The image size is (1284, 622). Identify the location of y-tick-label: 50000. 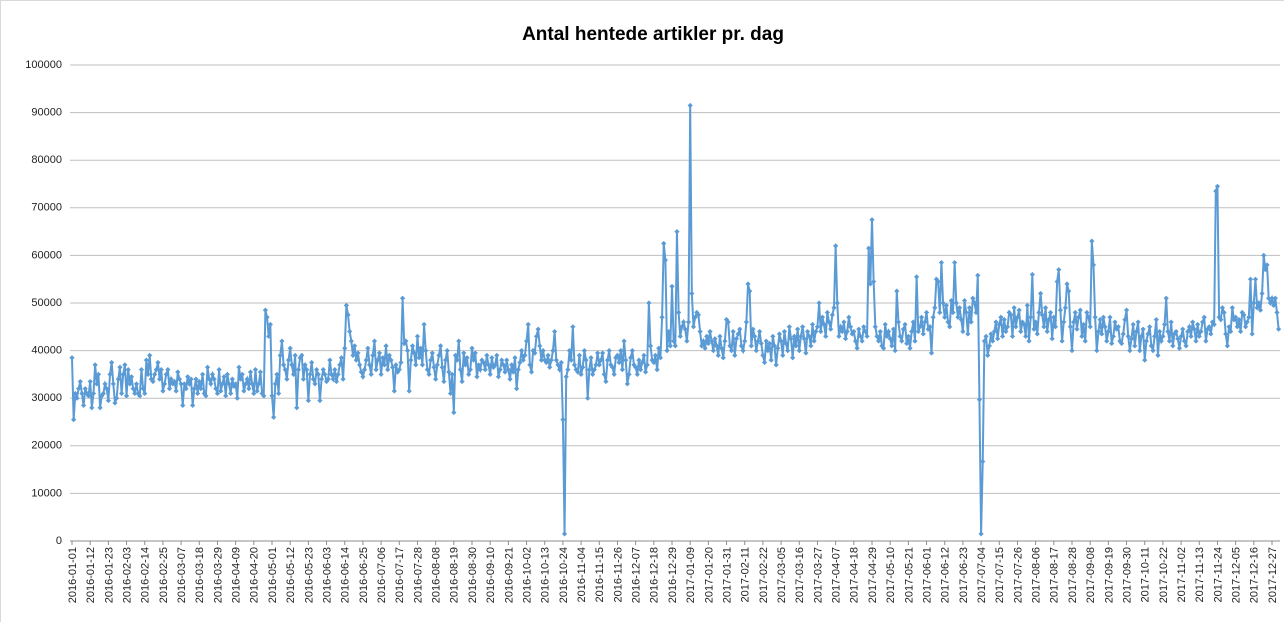
(46, 303).